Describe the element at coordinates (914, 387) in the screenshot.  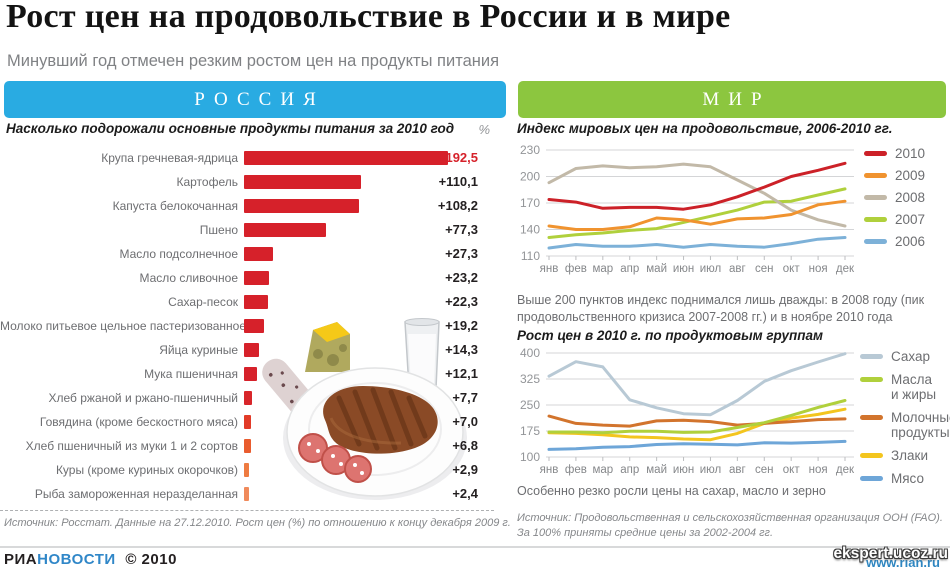
I see `legend-label: Масла и жиры` at that location.